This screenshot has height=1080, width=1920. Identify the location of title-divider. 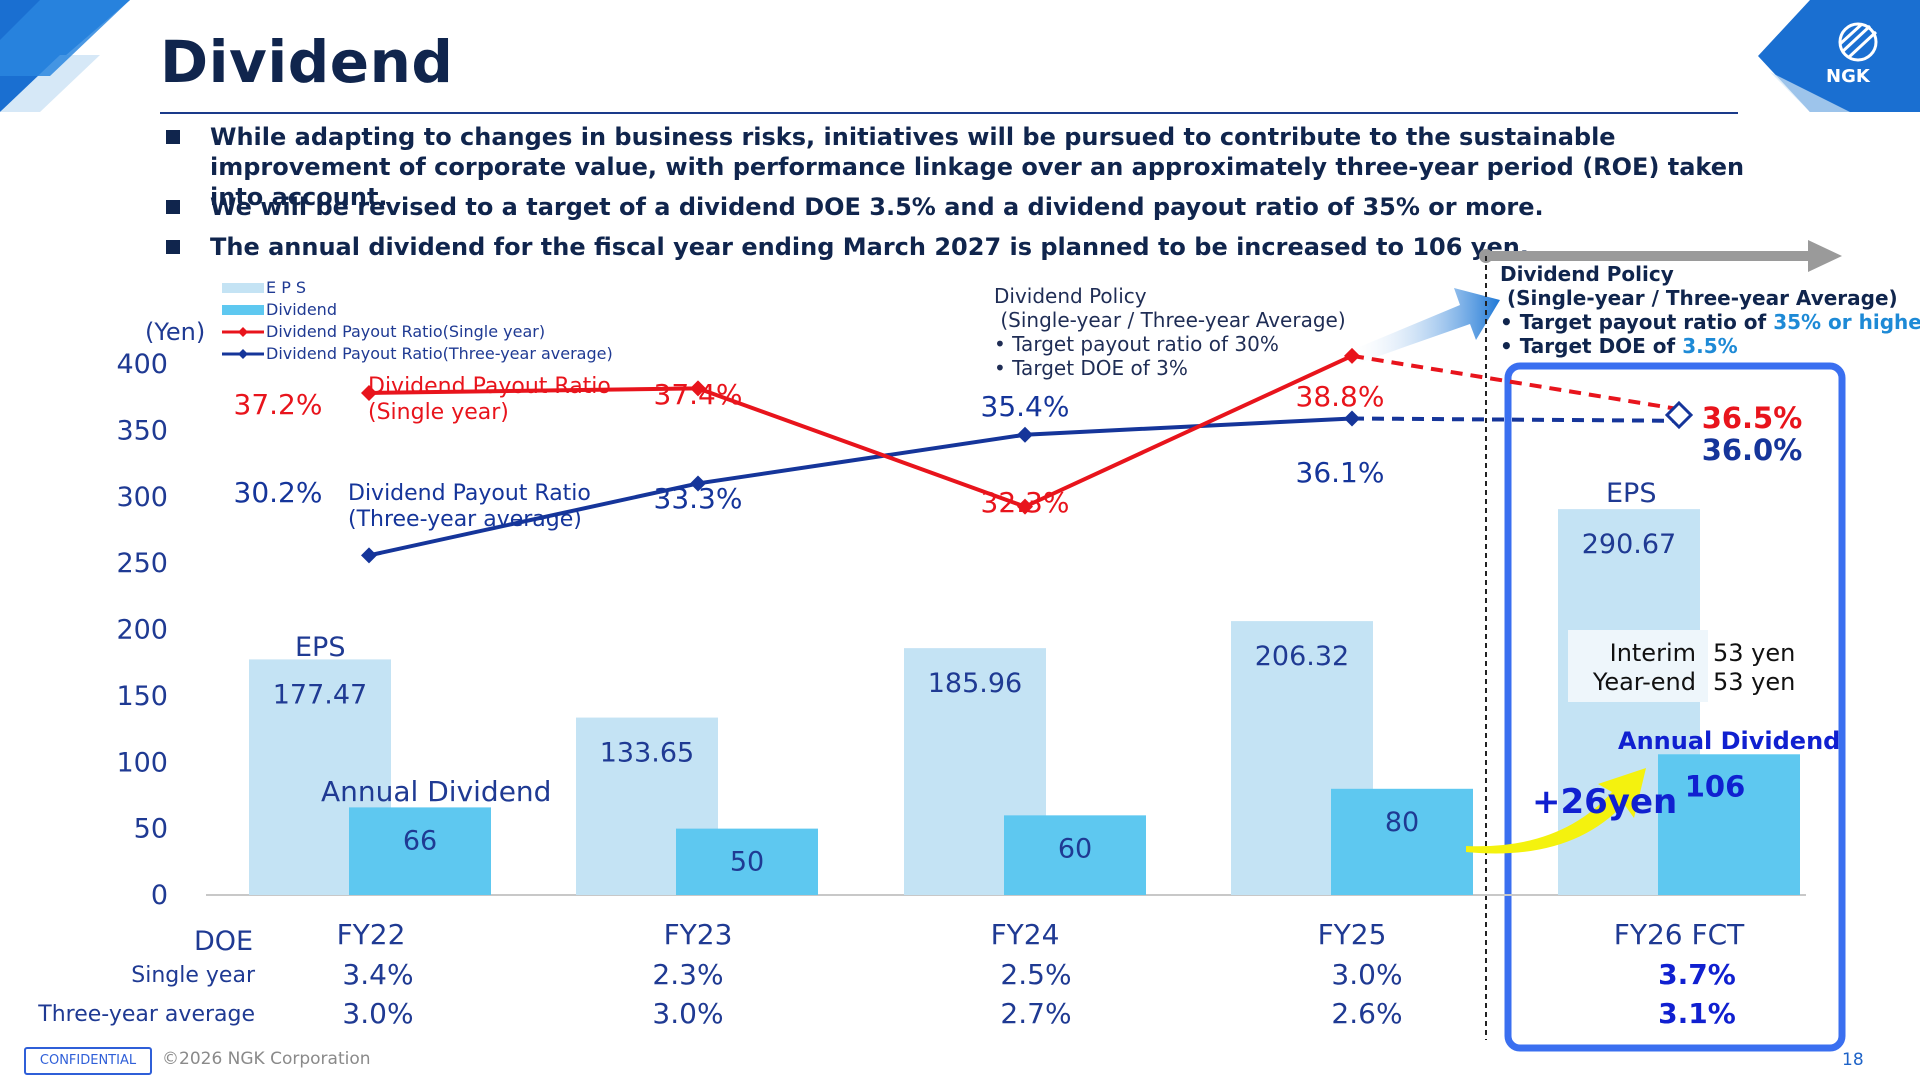
(949, 113).